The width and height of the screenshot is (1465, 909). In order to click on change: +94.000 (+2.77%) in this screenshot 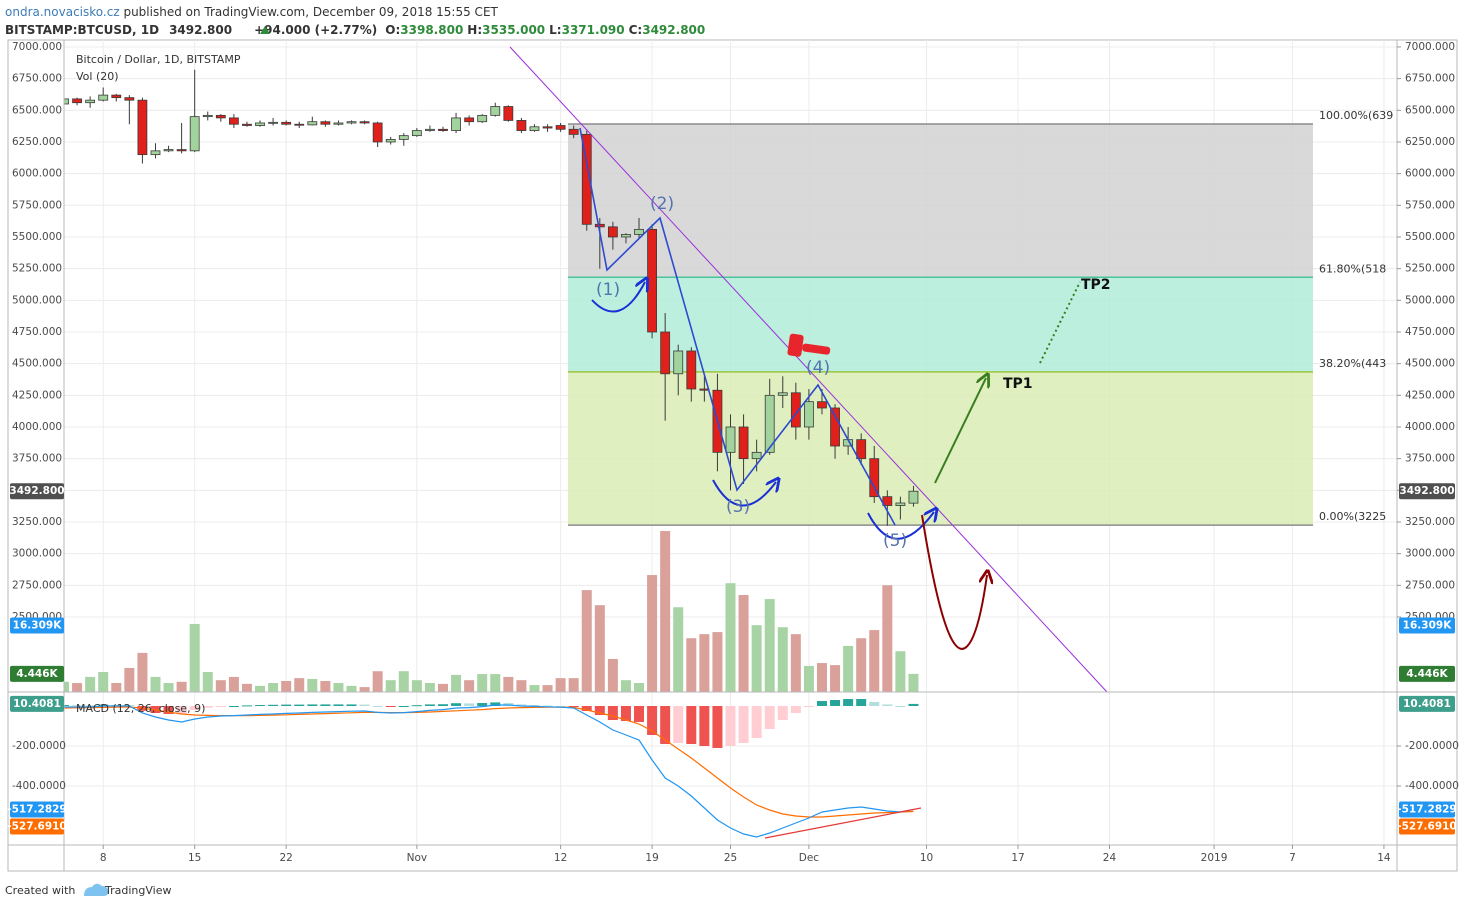, I will do `click(315, 30)`.